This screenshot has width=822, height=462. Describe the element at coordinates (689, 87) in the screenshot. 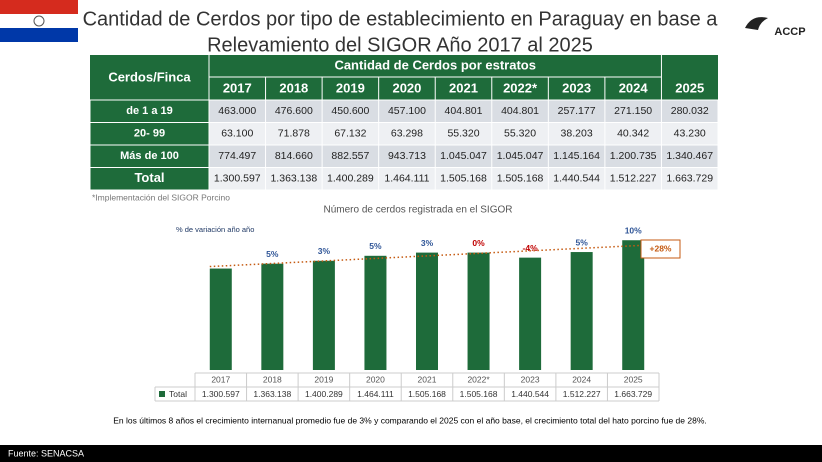

I see `column-header: 2025` at that location.